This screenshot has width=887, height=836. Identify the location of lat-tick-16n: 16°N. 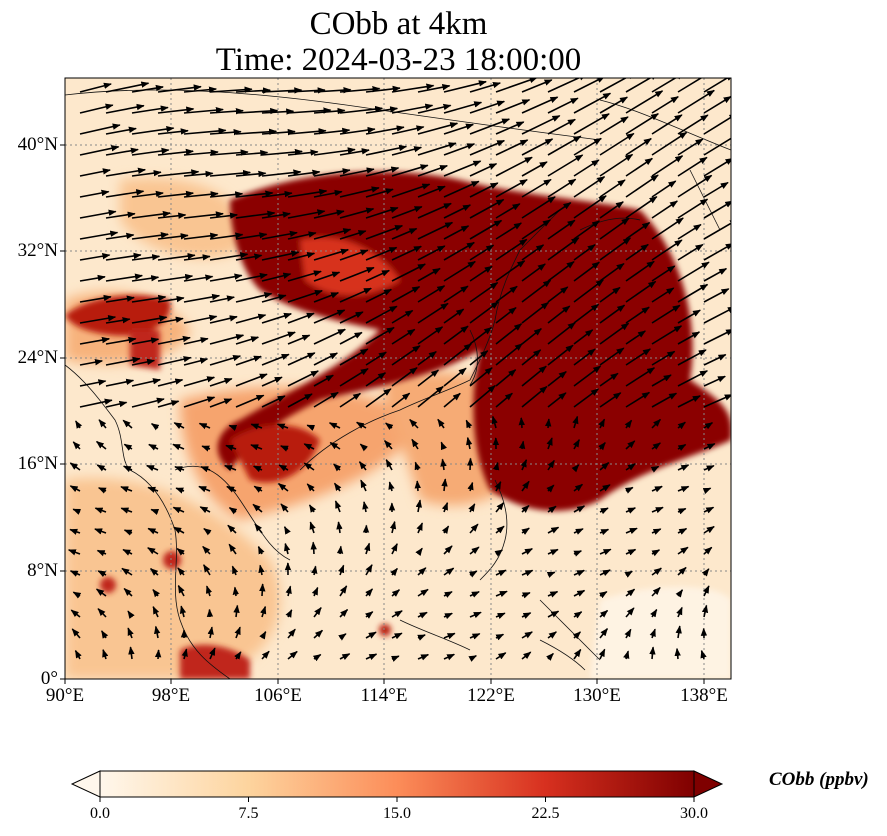
(37, 463).